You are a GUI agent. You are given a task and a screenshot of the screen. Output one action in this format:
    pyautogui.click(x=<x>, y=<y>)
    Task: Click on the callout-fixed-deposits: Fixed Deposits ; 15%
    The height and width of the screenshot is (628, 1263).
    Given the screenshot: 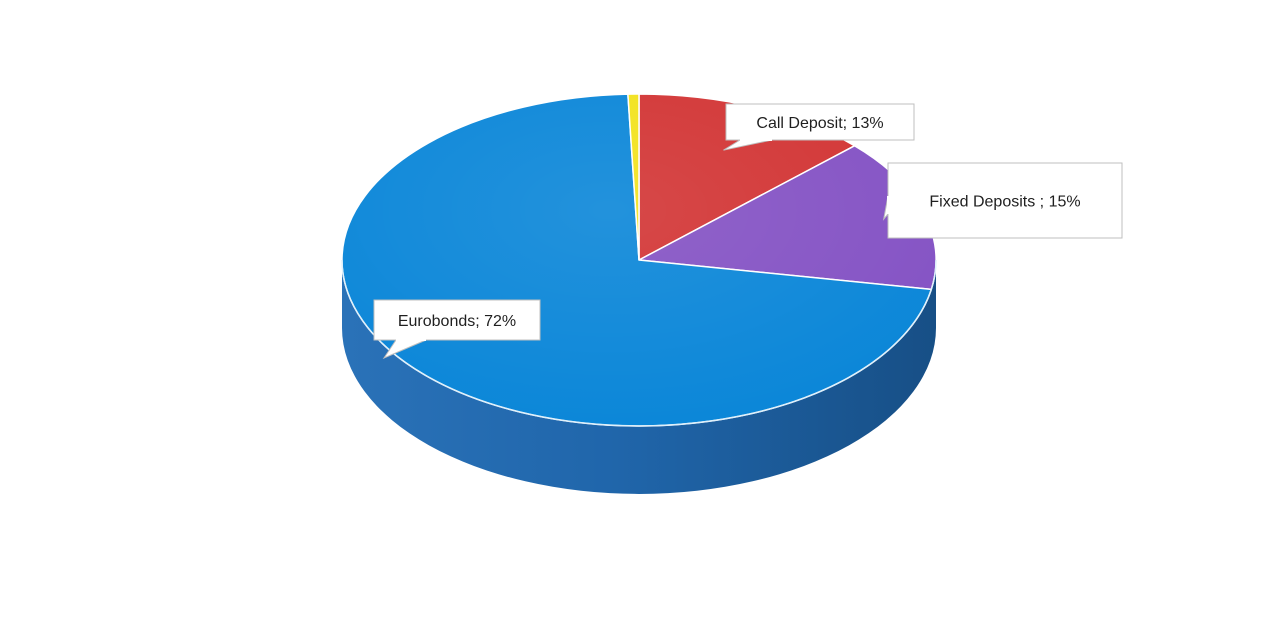 What is the action you would take?
    pyautogui.click(x=1002, y=200)
    